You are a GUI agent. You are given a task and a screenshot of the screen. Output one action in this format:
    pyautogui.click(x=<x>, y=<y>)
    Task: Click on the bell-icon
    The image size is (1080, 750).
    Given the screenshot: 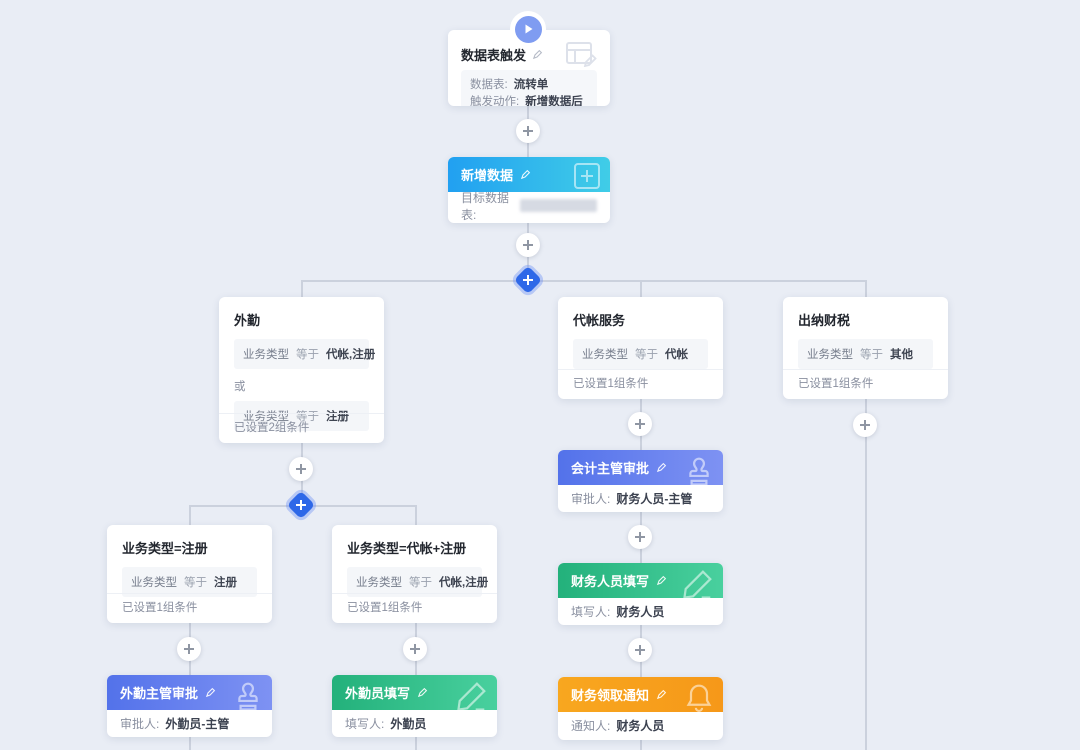 What is the action you would take?
    pyautogui.click(x=699, y=698)
    